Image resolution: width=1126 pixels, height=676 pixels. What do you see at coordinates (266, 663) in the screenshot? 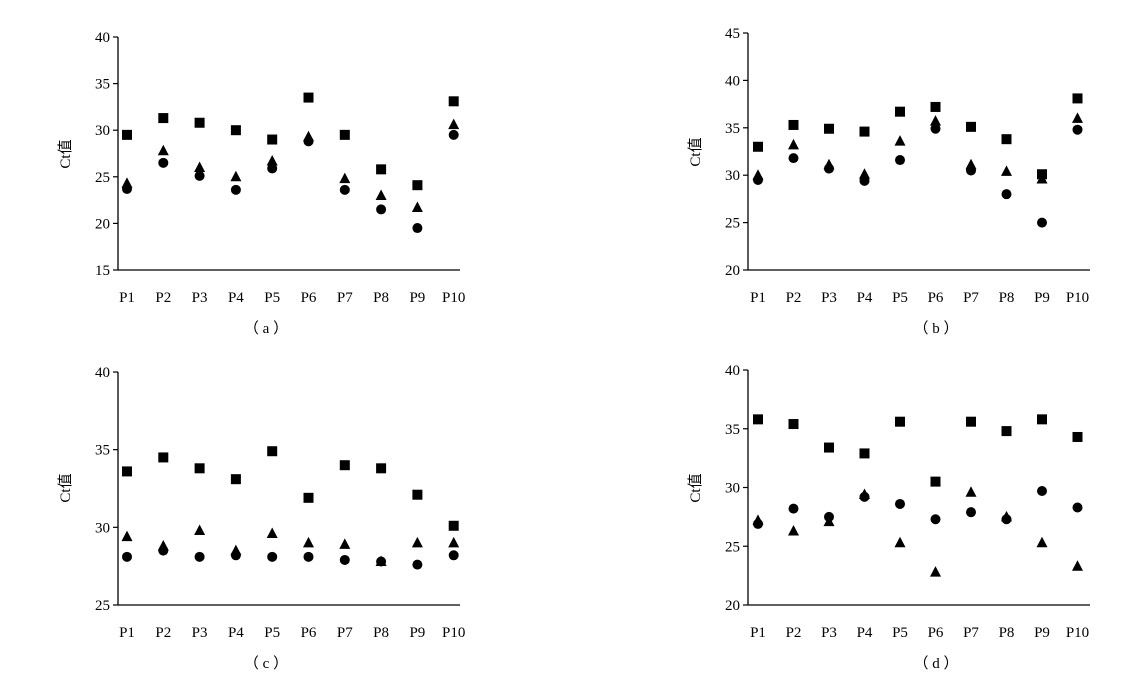
I see `panel-caption: （ c ）` at bounding box center [266, 663].